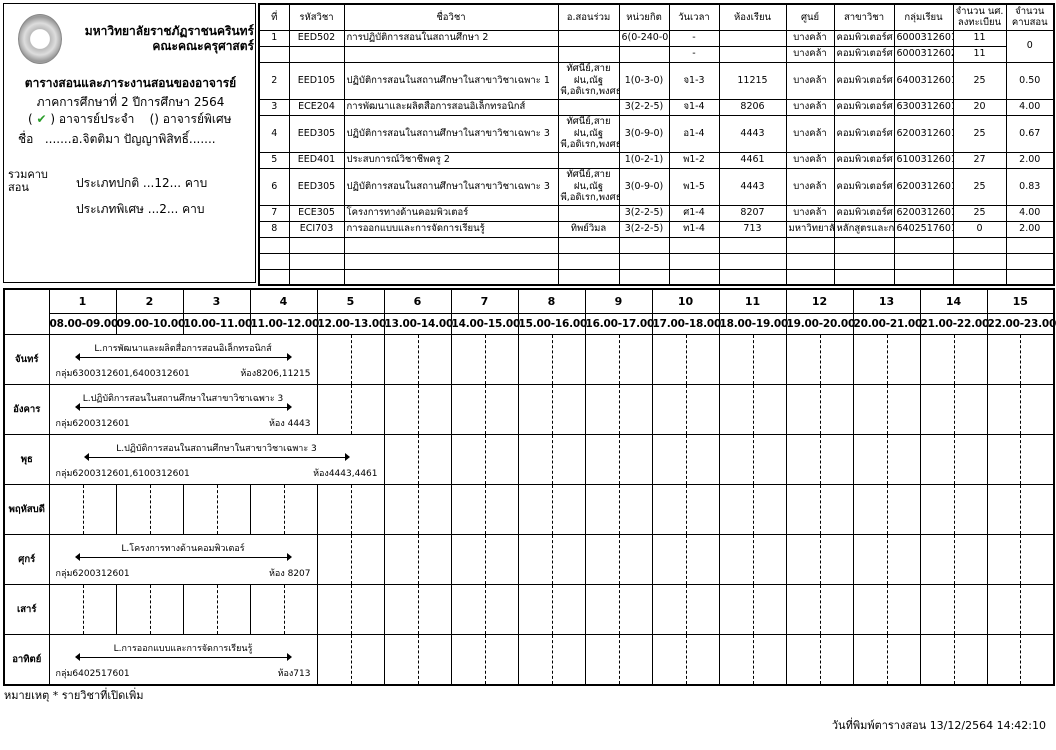 This screenshot has height=750, width=1056. I want to click on period-time: 17.00-18.00, so click(686, 323).